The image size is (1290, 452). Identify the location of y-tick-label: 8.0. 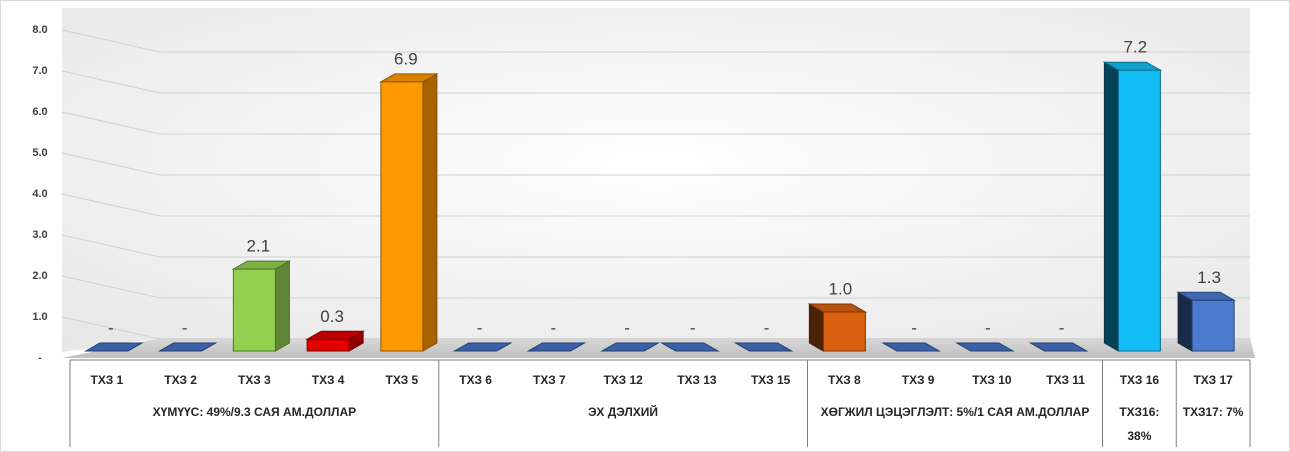
(39, 30).